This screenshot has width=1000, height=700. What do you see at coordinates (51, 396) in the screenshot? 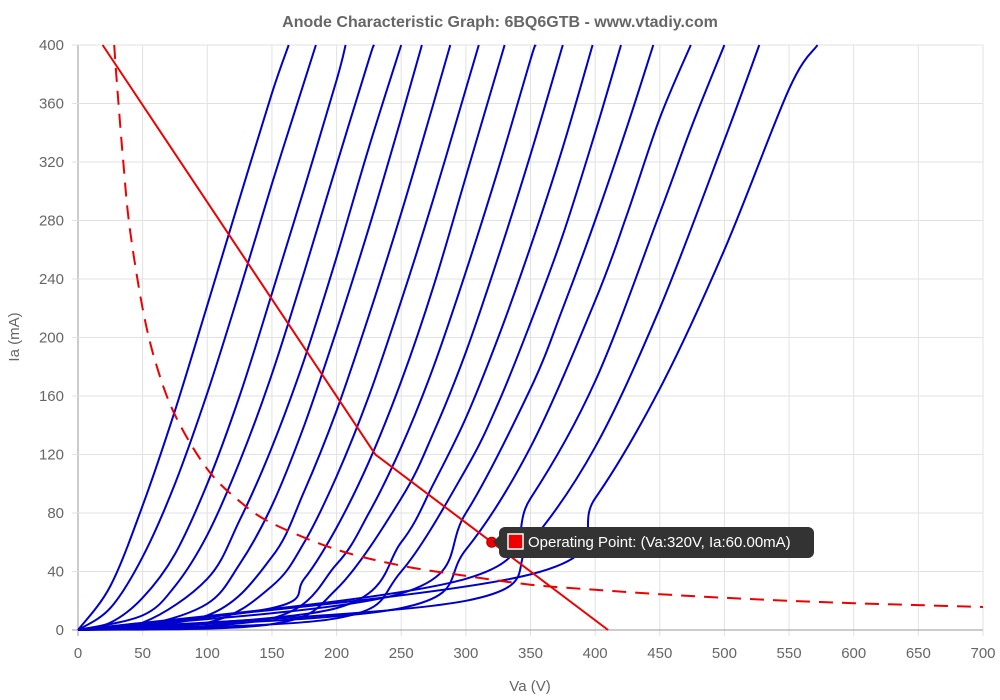
I see `y-tick-label: 160` at bounding box center [51, 396].